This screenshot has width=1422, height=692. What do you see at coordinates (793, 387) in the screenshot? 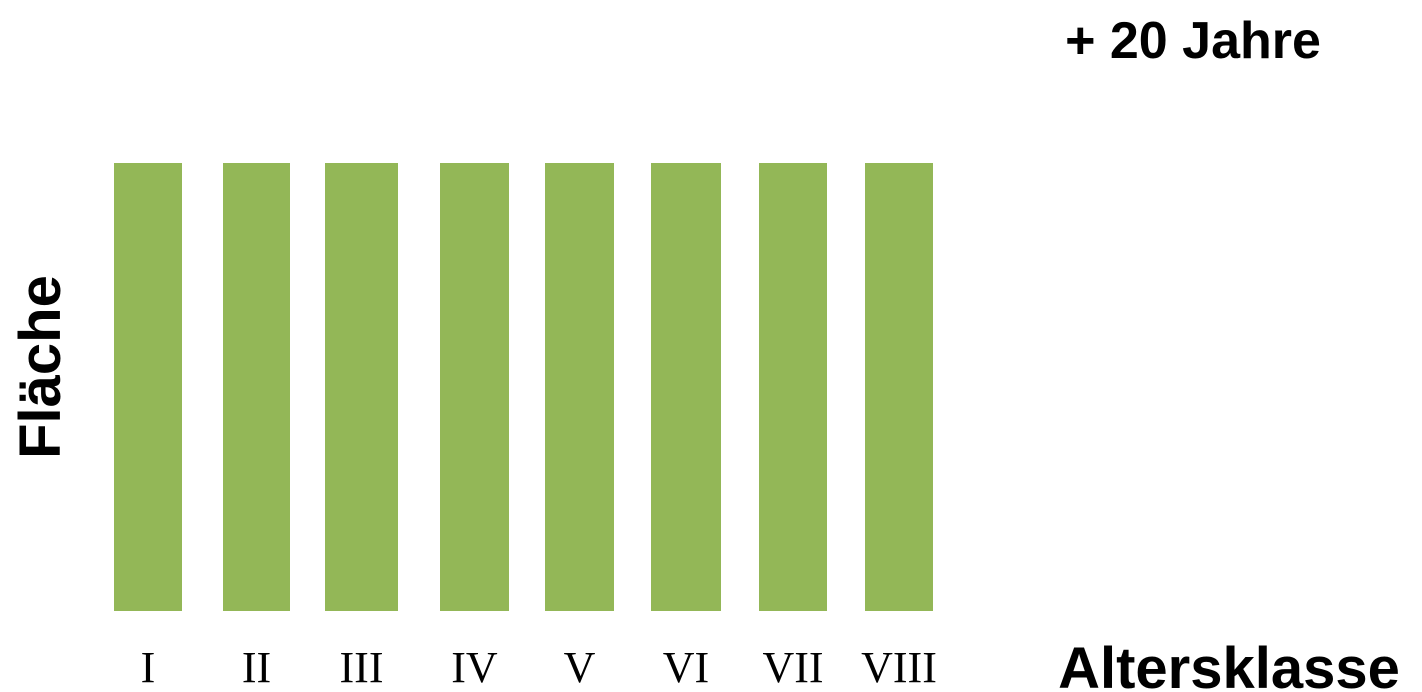
I see `bar-vii` at bounding box center [793, 387].